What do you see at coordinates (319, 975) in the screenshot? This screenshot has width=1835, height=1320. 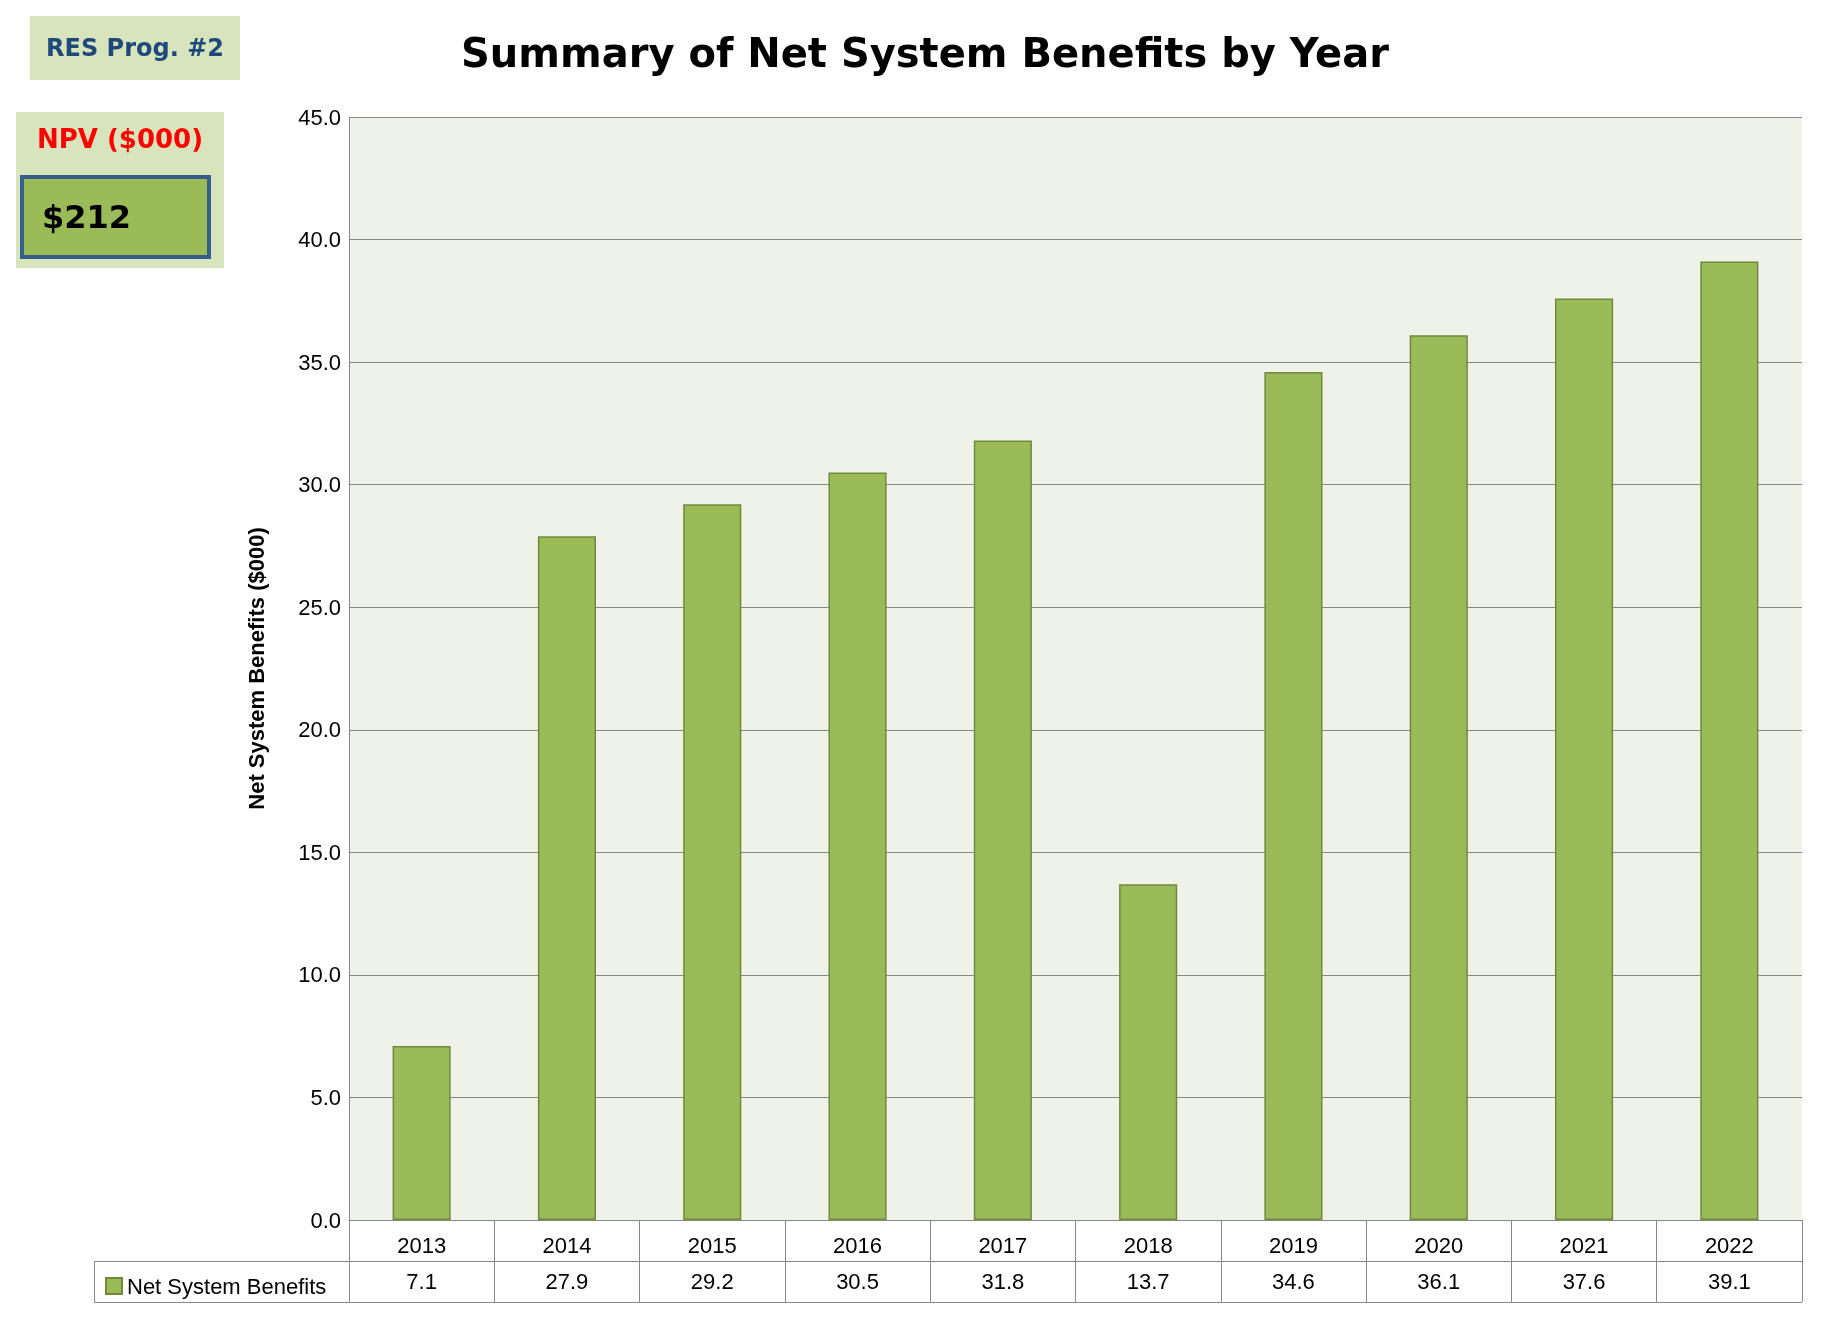 I see `y-tick-label: 10.0` at bounding box center [319, 975].